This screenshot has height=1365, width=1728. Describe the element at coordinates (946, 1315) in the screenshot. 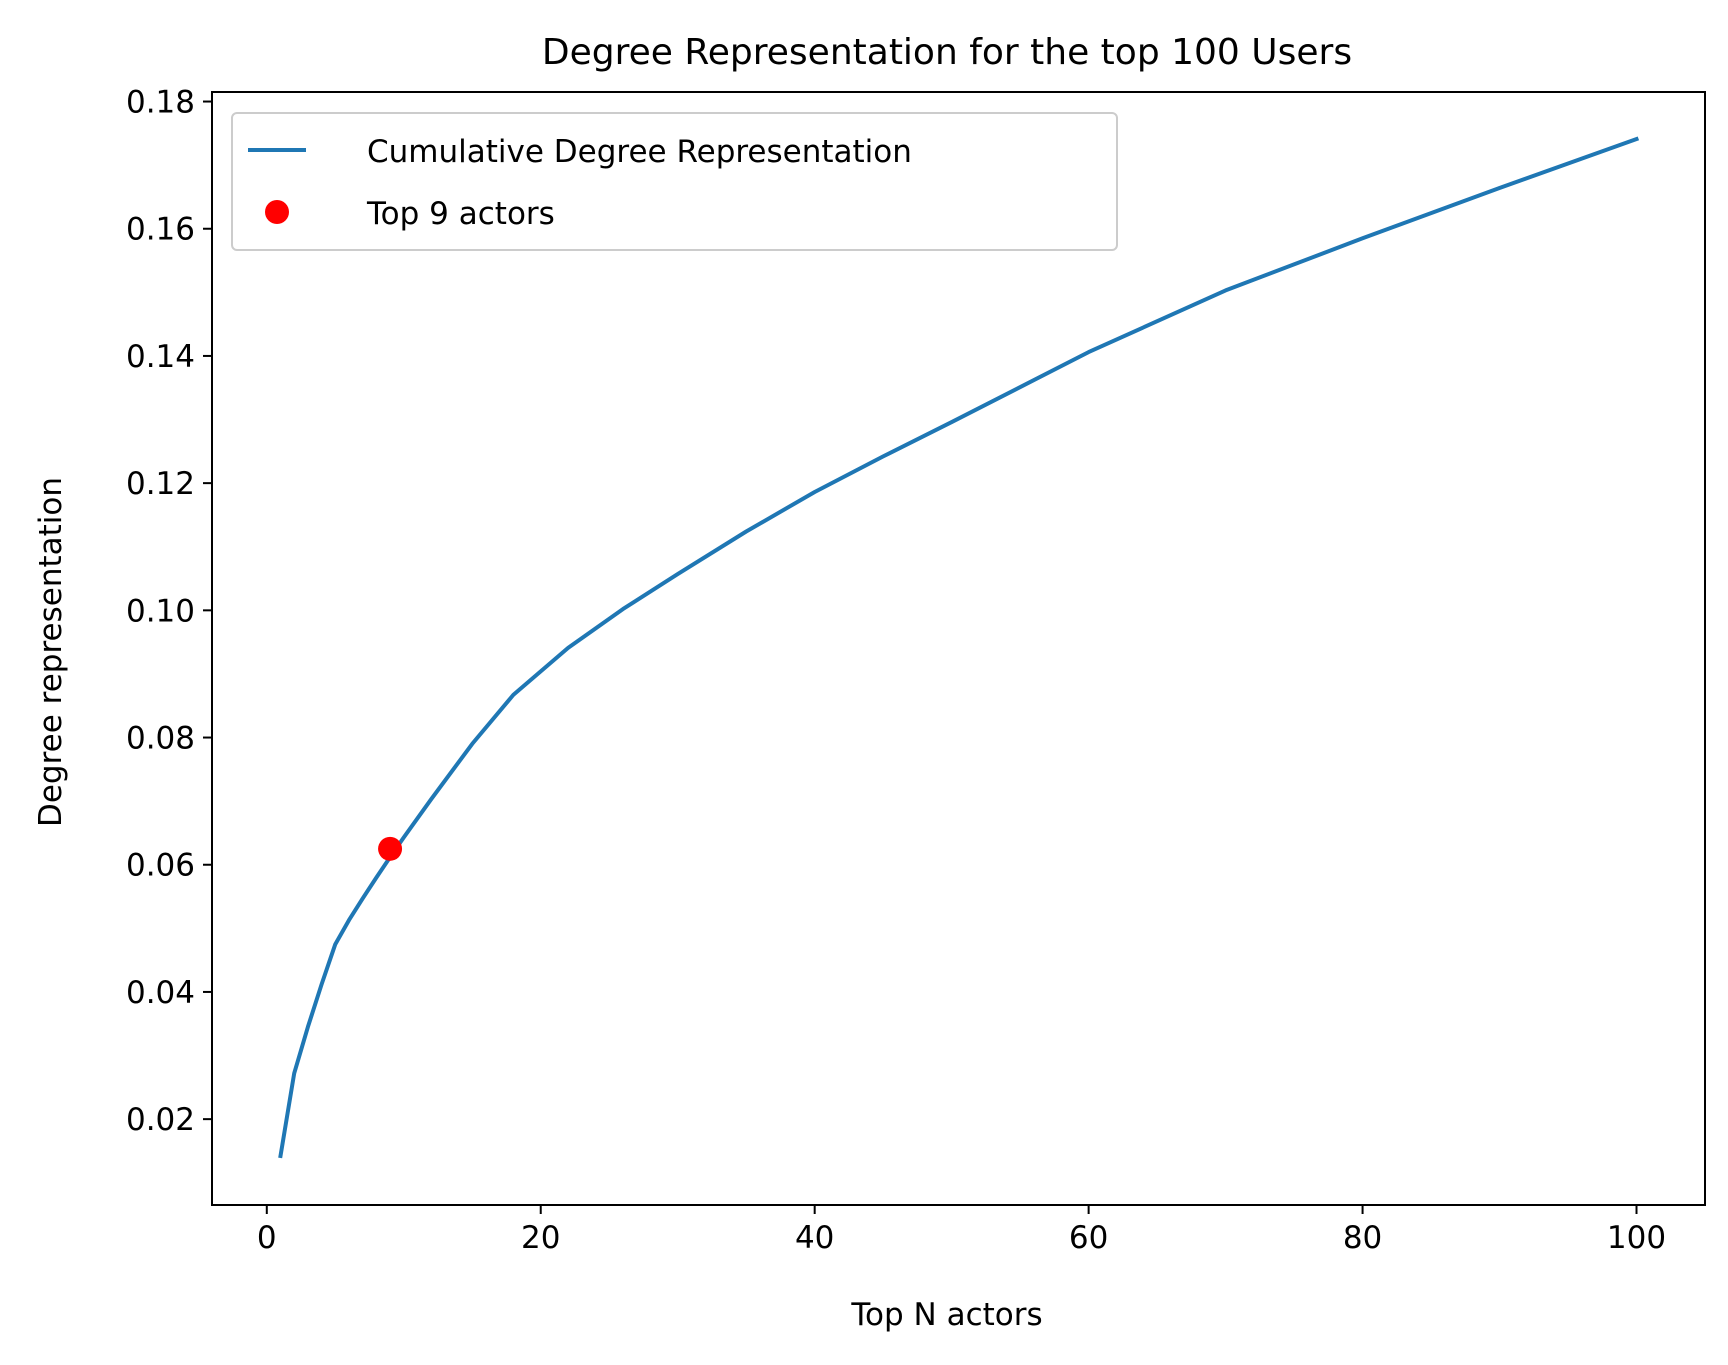

I see `x-axis-label: Top N actors` at that location.